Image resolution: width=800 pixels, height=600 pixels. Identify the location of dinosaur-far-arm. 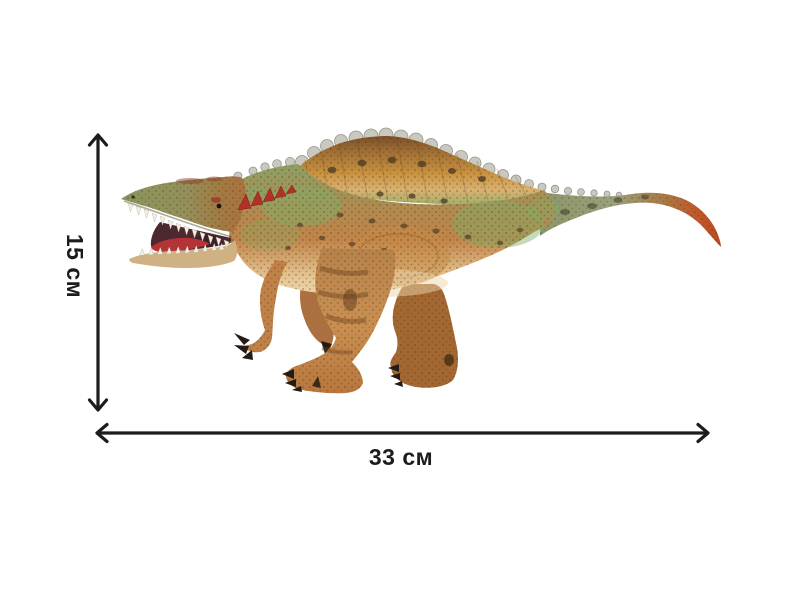
(317, 311).